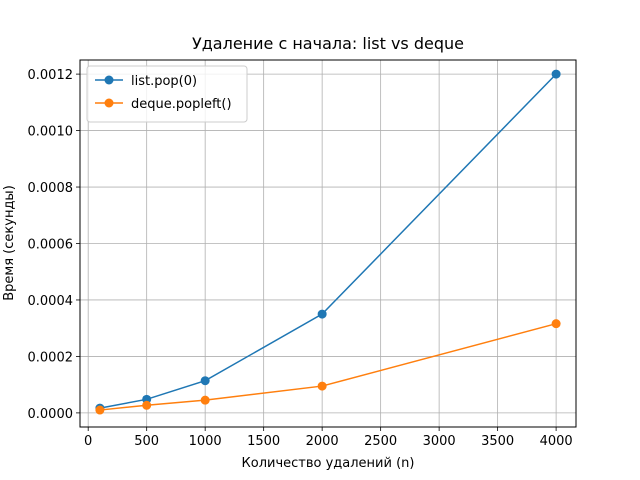  What do you see at coordinates (146, 441) in the screenshot?
I see `x-tick-label: 500` at bounding box center [146, 441].